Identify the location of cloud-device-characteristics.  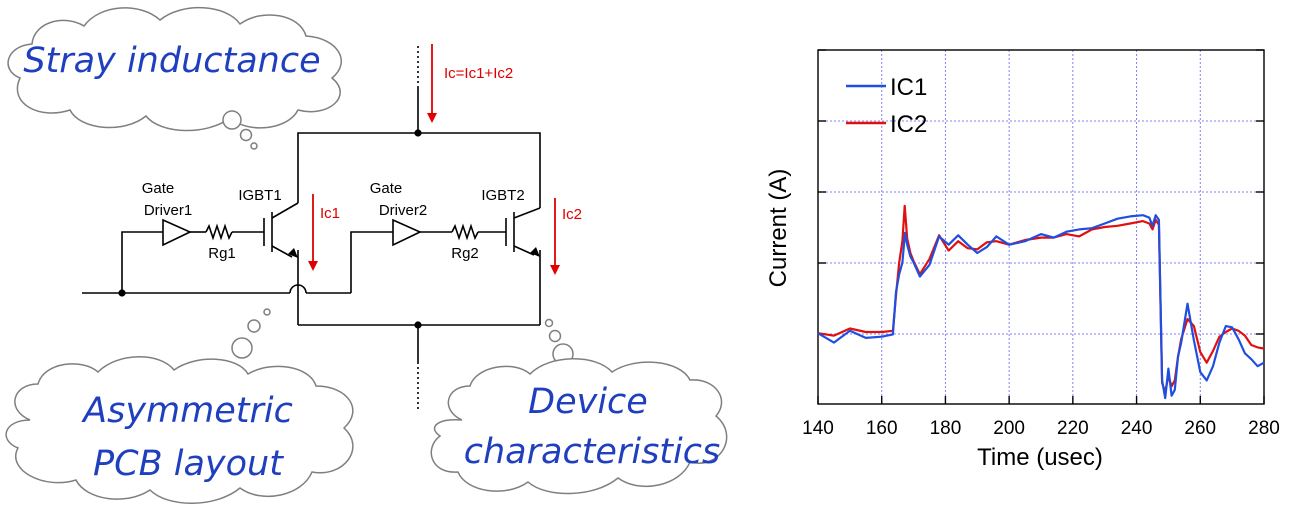
(579, 406).